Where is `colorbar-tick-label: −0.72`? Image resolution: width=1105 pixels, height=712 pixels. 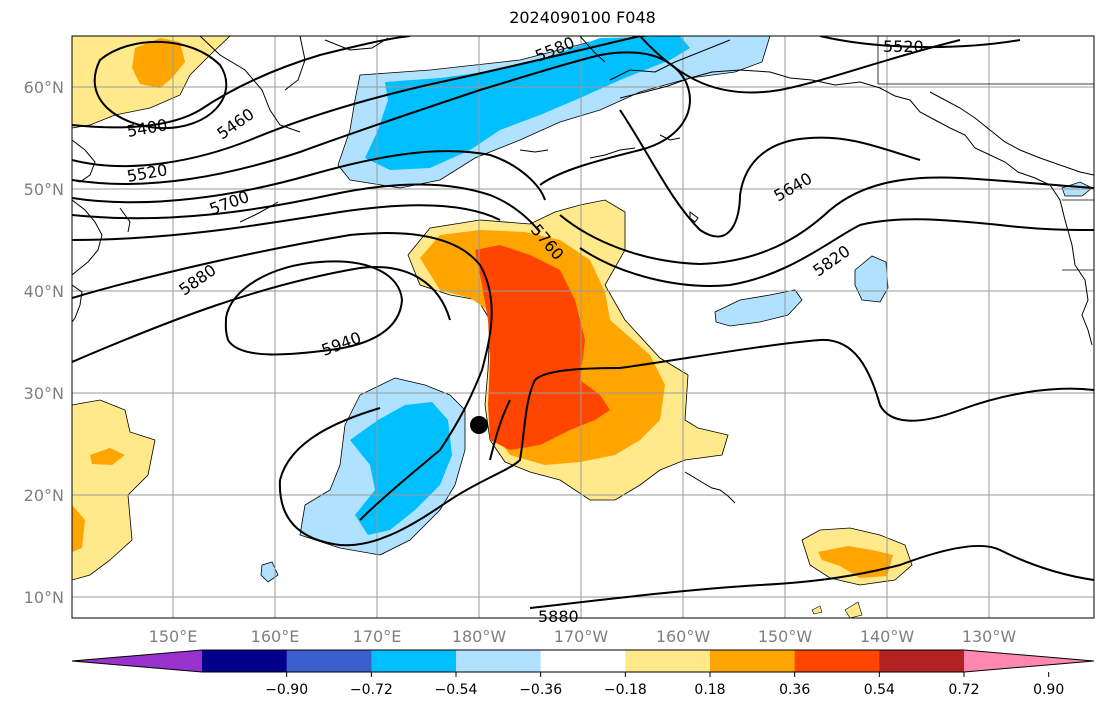 colorbar-tick-label: −0.72 is located at coordinates (371, 690).